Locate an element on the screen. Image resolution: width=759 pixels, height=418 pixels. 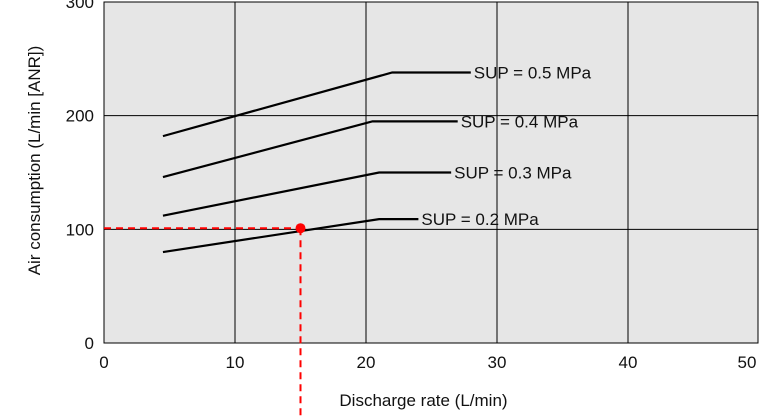
y-tick-label: 0 is located at coordinates (89, 343).